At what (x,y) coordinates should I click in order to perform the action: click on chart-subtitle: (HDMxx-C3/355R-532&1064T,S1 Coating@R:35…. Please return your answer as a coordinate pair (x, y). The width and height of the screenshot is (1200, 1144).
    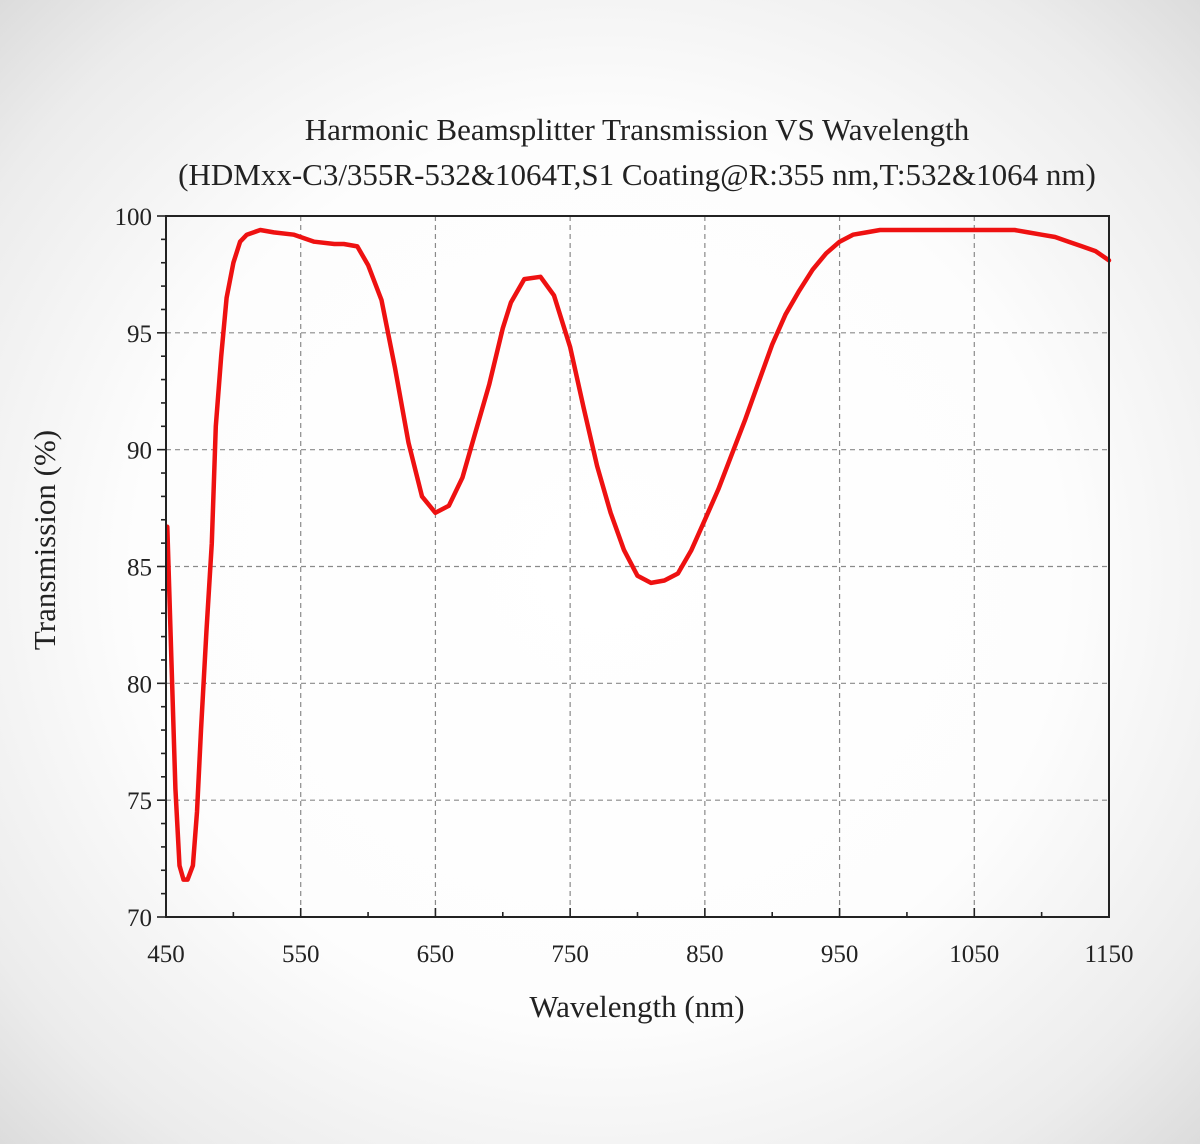
    Looking at the image, I should click on (637, 174).